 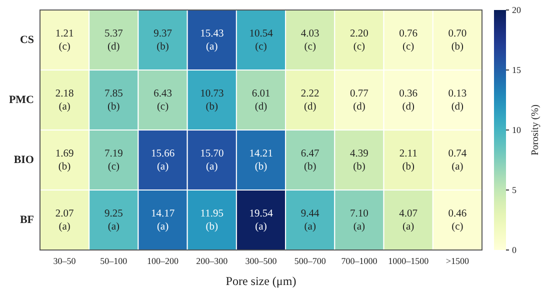 What do you see at coordinates (359, 261) in the screenshot?
I see `x-tick-label: 700–1000` at bounding box center [359, 261].